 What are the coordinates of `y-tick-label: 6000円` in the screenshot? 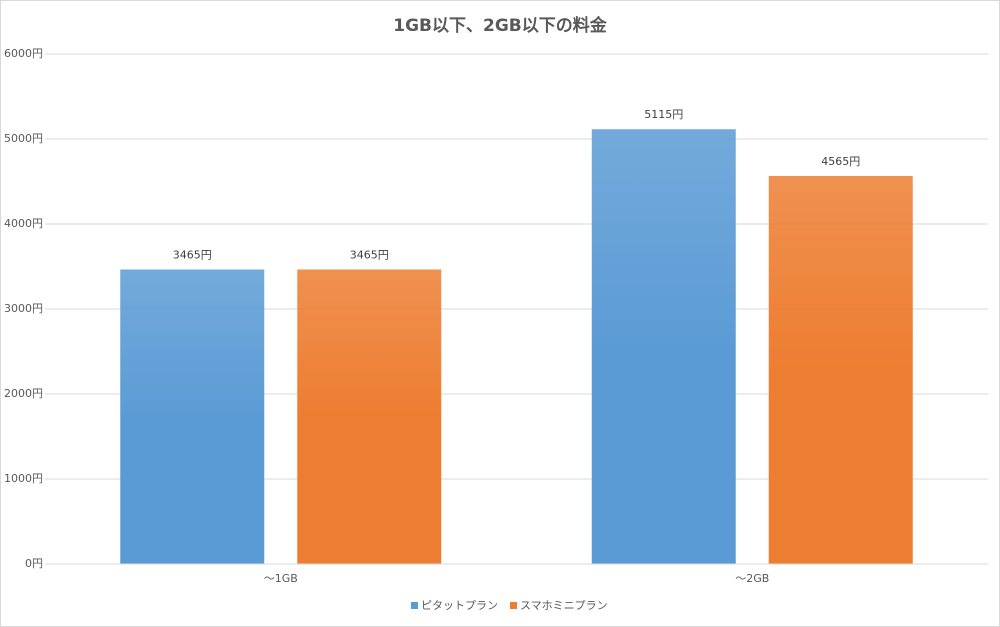 It's located at (23, 53).